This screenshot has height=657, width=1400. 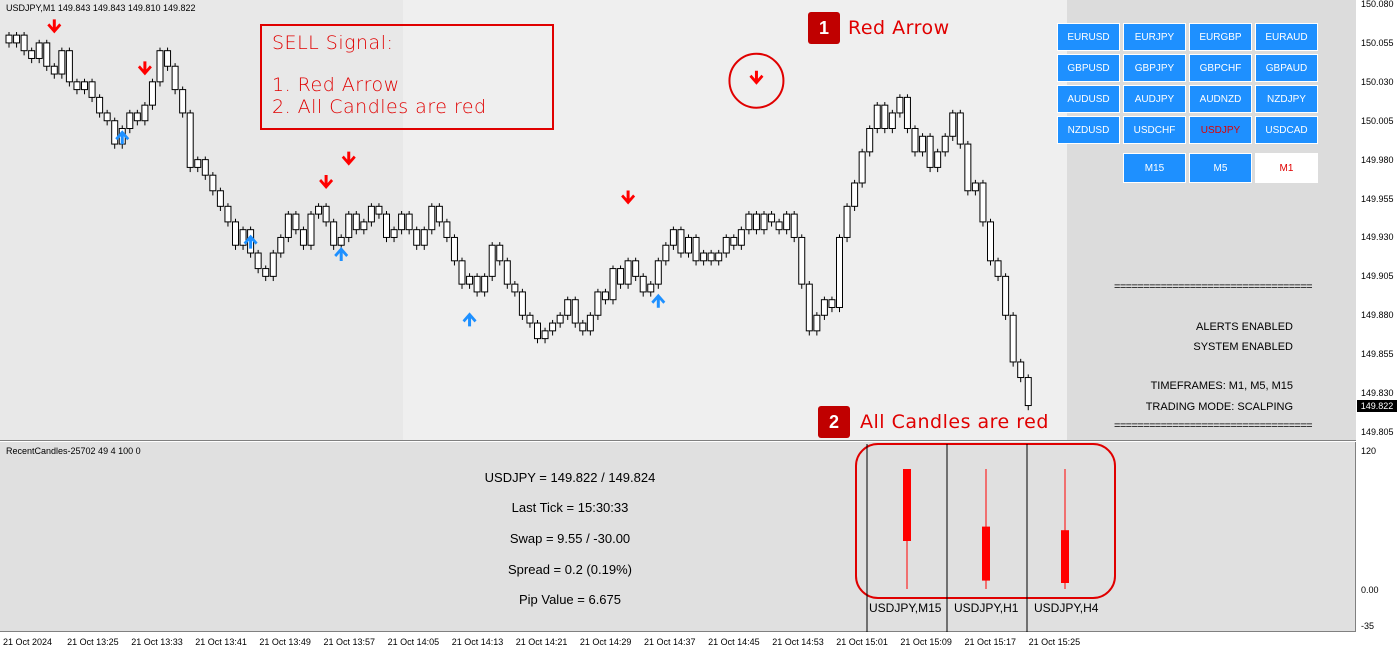 What do you see at coordinates (1220, 99) in the screenshot?
I see `symbol-button-audnzd: AUDNZD` at bounding box center [1220, 99].